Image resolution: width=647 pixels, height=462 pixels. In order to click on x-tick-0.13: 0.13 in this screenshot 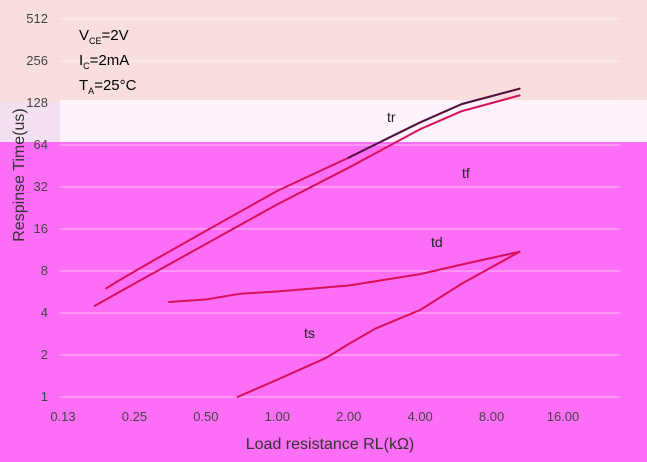, I will do `click(62, 416)`.